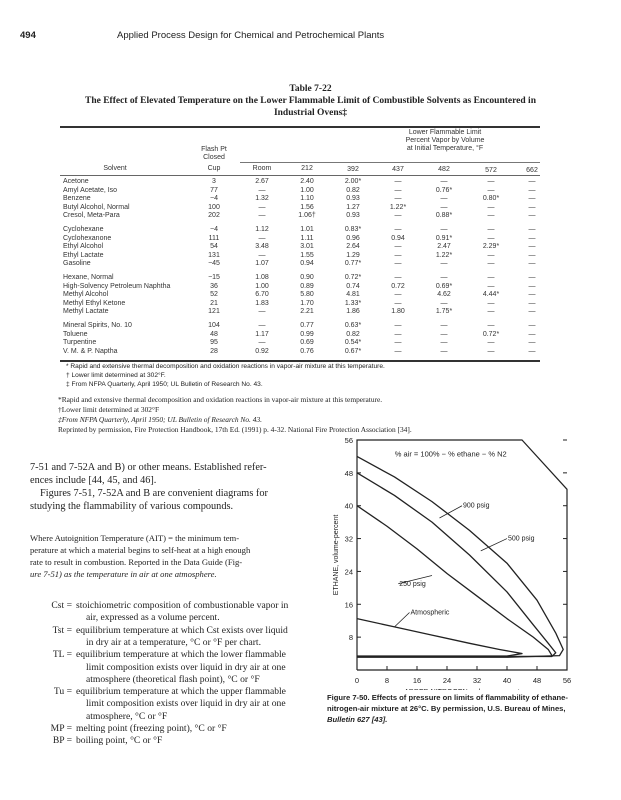 Image resolution: width=621 pixels, height=800 pixels. I want to click on table-cell: 0.90, so click(307, 277).